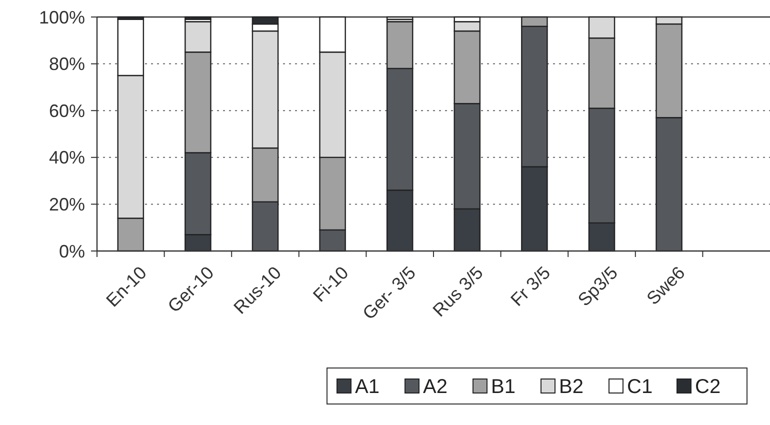 This screenshot has width=770, height=425. I want to click on legend-label: C1, so click(640, 387).